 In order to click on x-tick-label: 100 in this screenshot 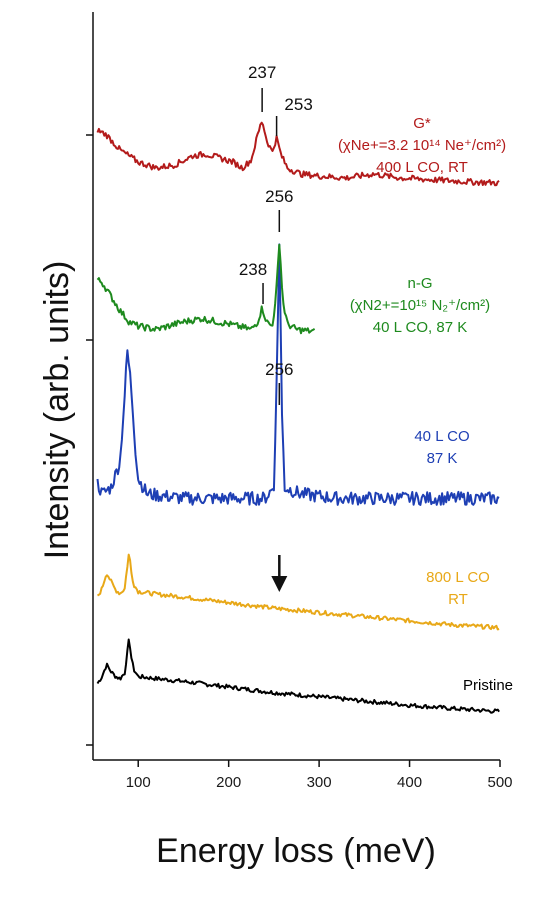, I will do `click(138, 782)`.